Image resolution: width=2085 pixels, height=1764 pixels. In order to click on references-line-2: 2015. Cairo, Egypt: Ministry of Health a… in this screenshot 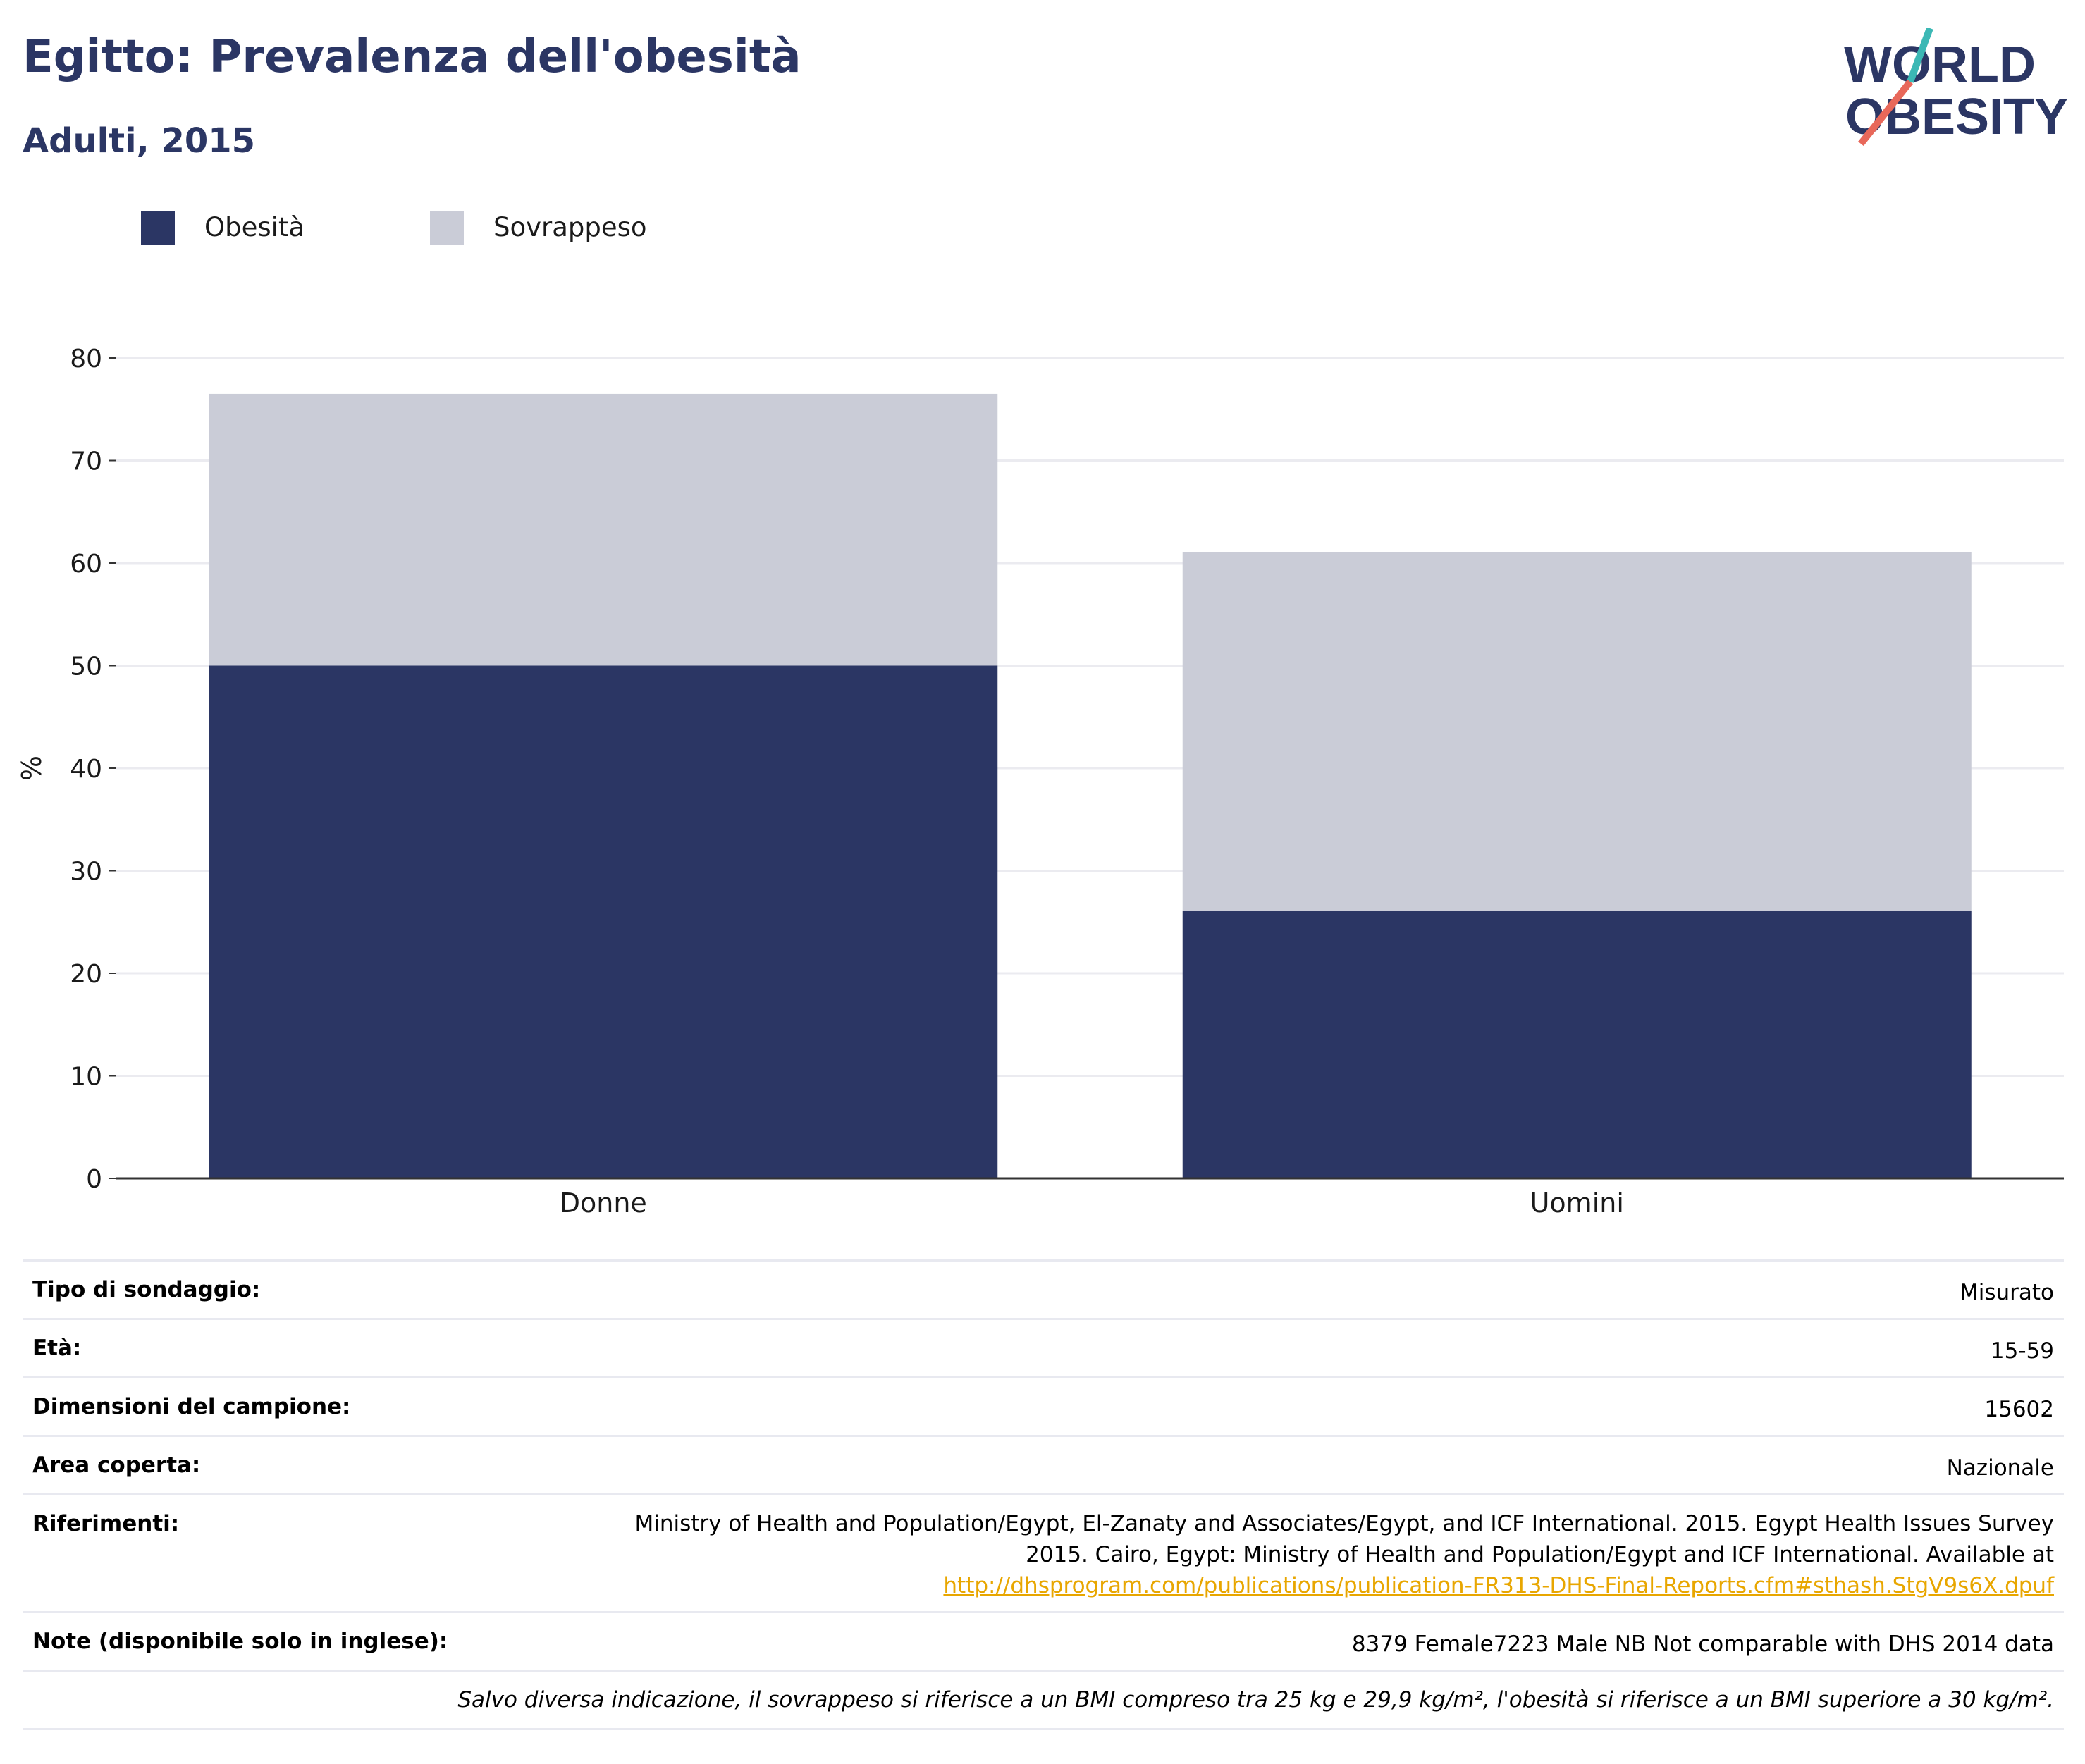, I will do `click(1540, 1554)`.